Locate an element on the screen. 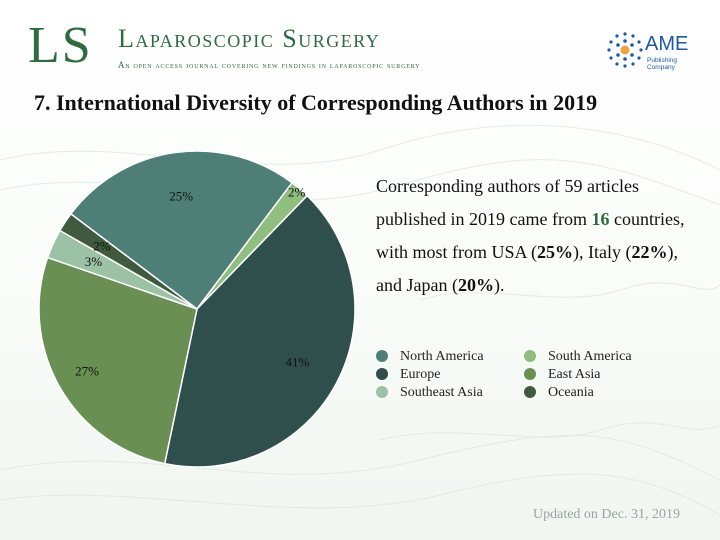  legend-label: Oceania is located at coordinates (571, 392).